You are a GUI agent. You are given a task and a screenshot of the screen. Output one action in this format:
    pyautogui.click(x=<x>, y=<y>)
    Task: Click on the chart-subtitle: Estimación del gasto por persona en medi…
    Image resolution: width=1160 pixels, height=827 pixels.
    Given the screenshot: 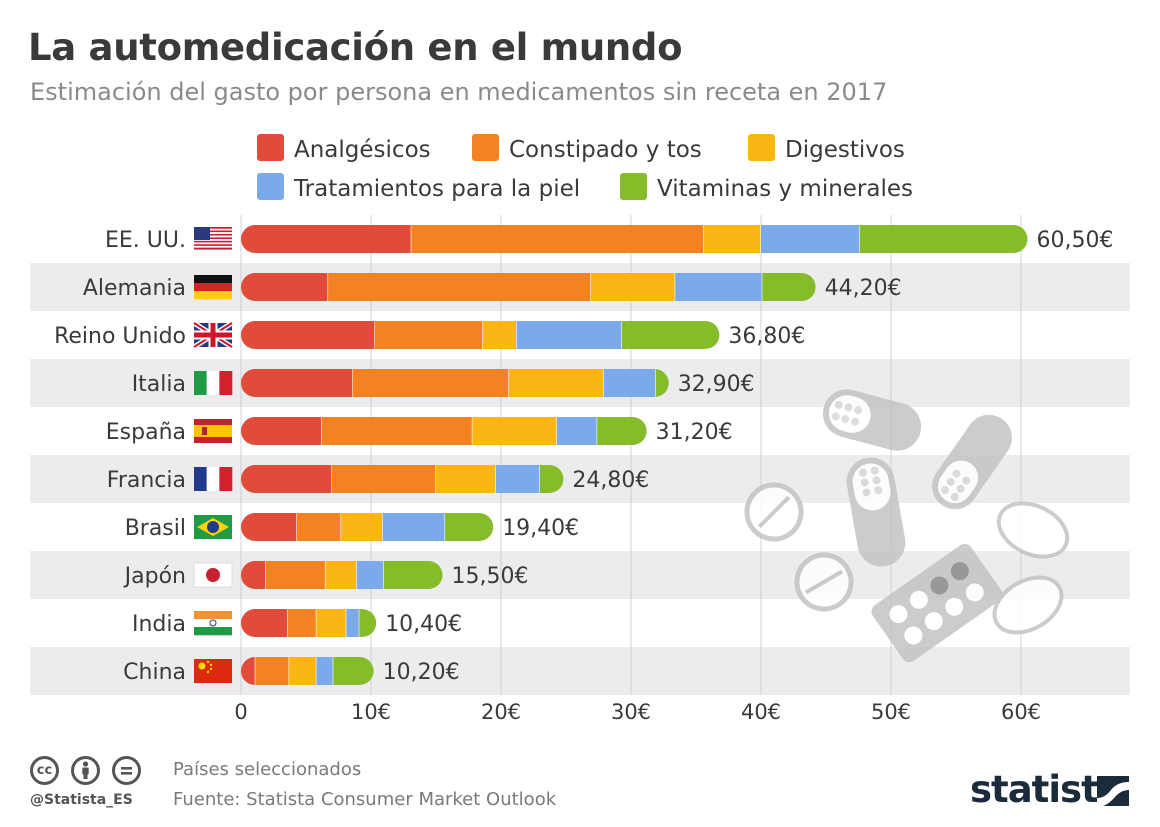 What is the action you would take?
    pyautogui.click(x=459, y=92)
    